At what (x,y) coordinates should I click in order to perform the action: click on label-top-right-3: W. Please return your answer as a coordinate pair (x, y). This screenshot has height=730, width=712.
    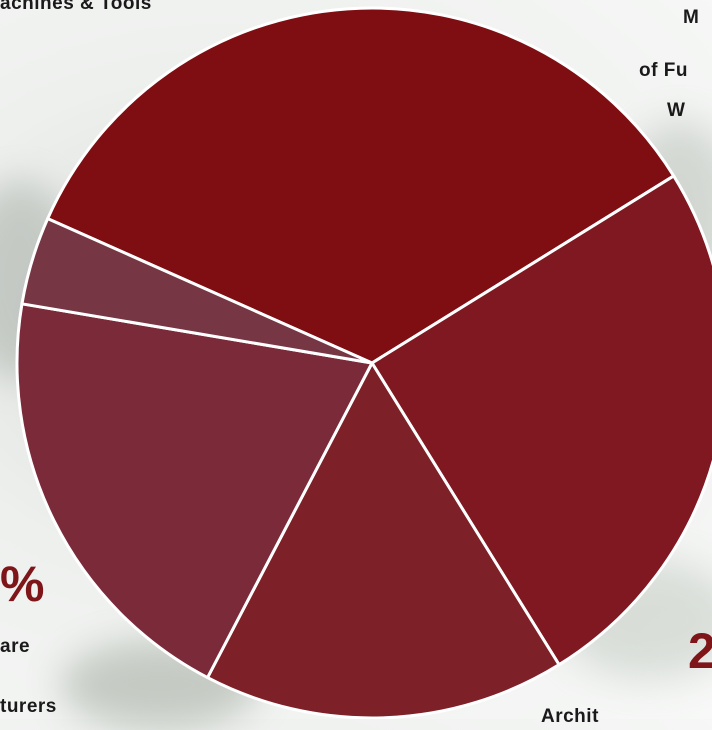
    Looking at the image, I should click on (676, 110).